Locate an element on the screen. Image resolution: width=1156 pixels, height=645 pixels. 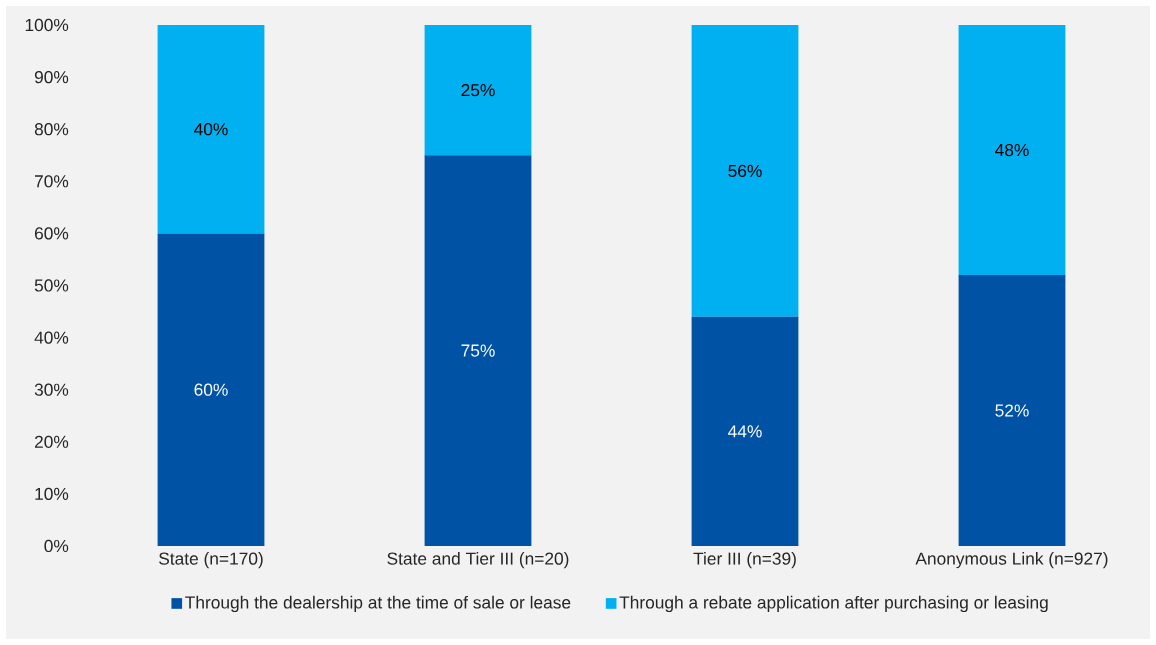
y-tick-label: 90% is located at coordinates (51, 77).